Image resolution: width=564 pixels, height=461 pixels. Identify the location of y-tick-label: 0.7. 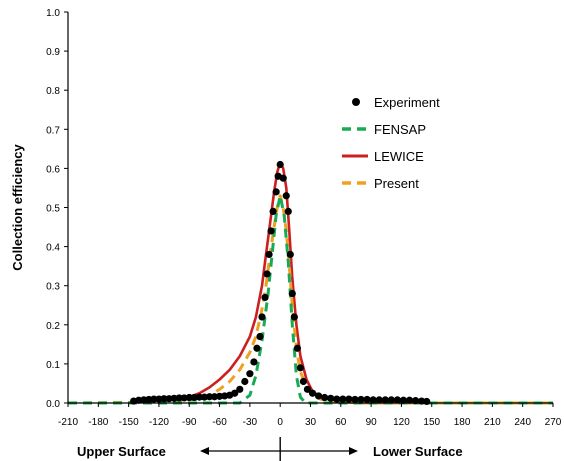
(53, 130).